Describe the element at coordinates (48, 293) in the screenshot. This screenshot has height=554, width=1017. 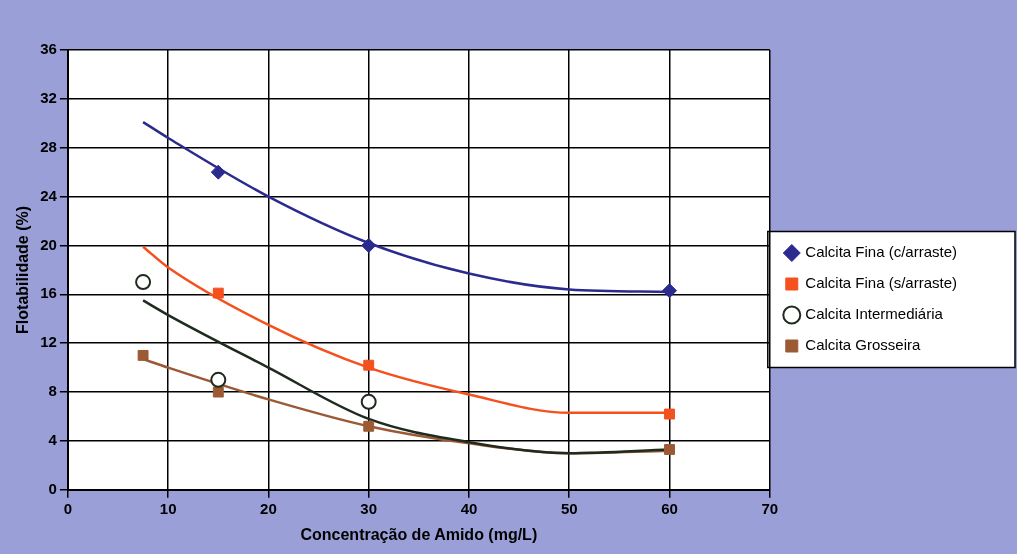
I see `y-tick-label: 16` at that location.